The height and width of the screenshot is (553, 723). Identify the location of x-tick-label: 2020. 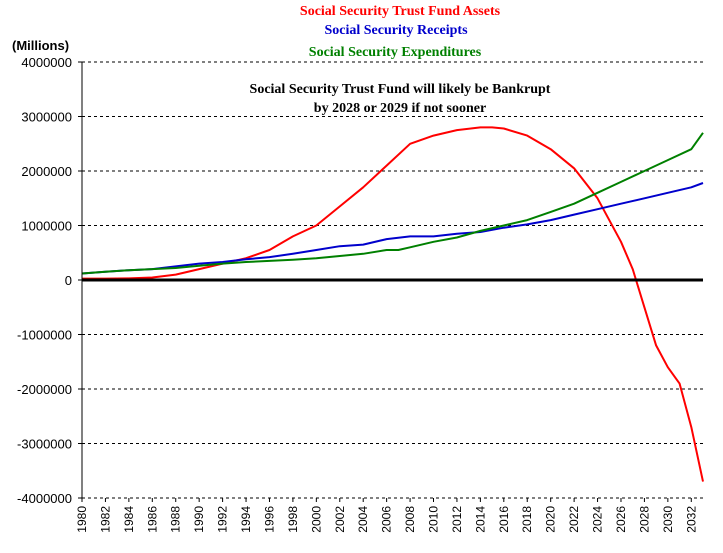
(551, 519).